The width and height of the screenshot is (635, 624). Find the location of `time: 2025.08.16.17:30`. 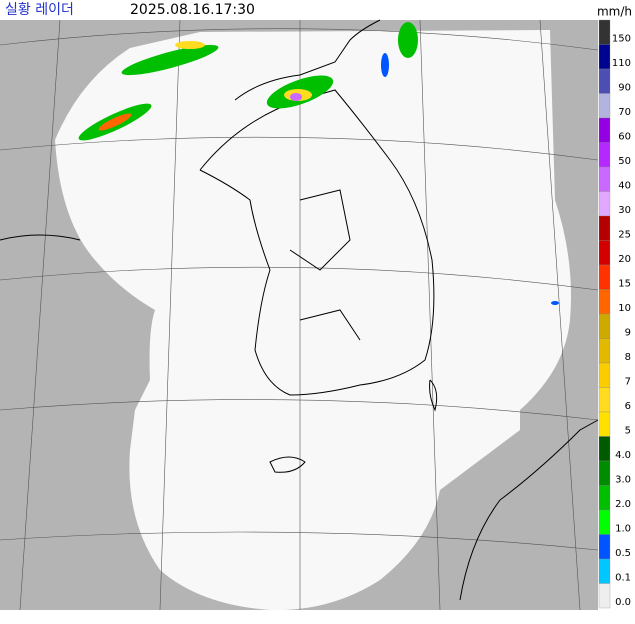

time: 2025.08.16.17:30 is located at coordinates (192, 10).